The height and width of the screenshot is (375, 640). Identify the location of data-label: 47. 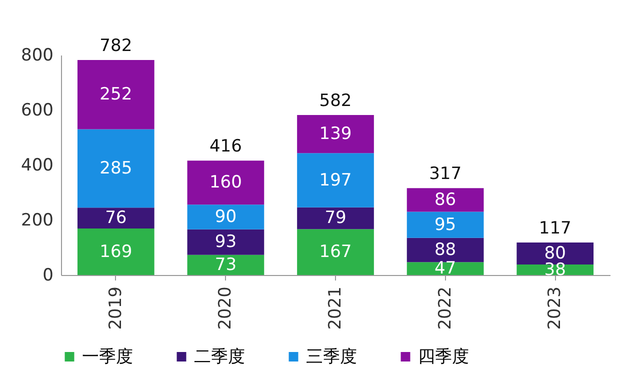
(445, 268).